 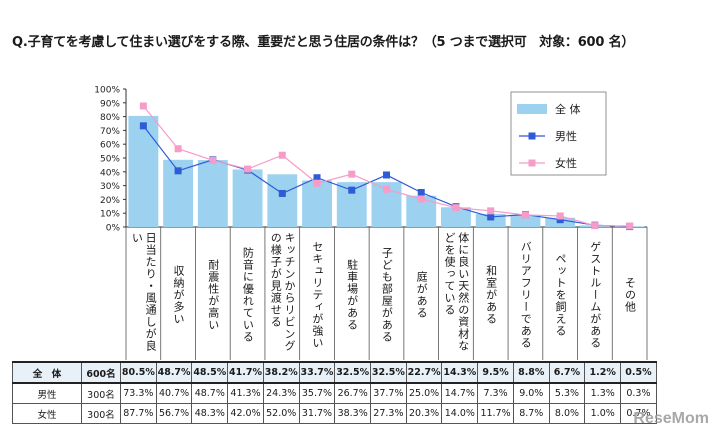 What do you see at coordinates (317, 413) in the screenshot?
I see `table-cell: 31.7%` at bounding box center [317, 413].